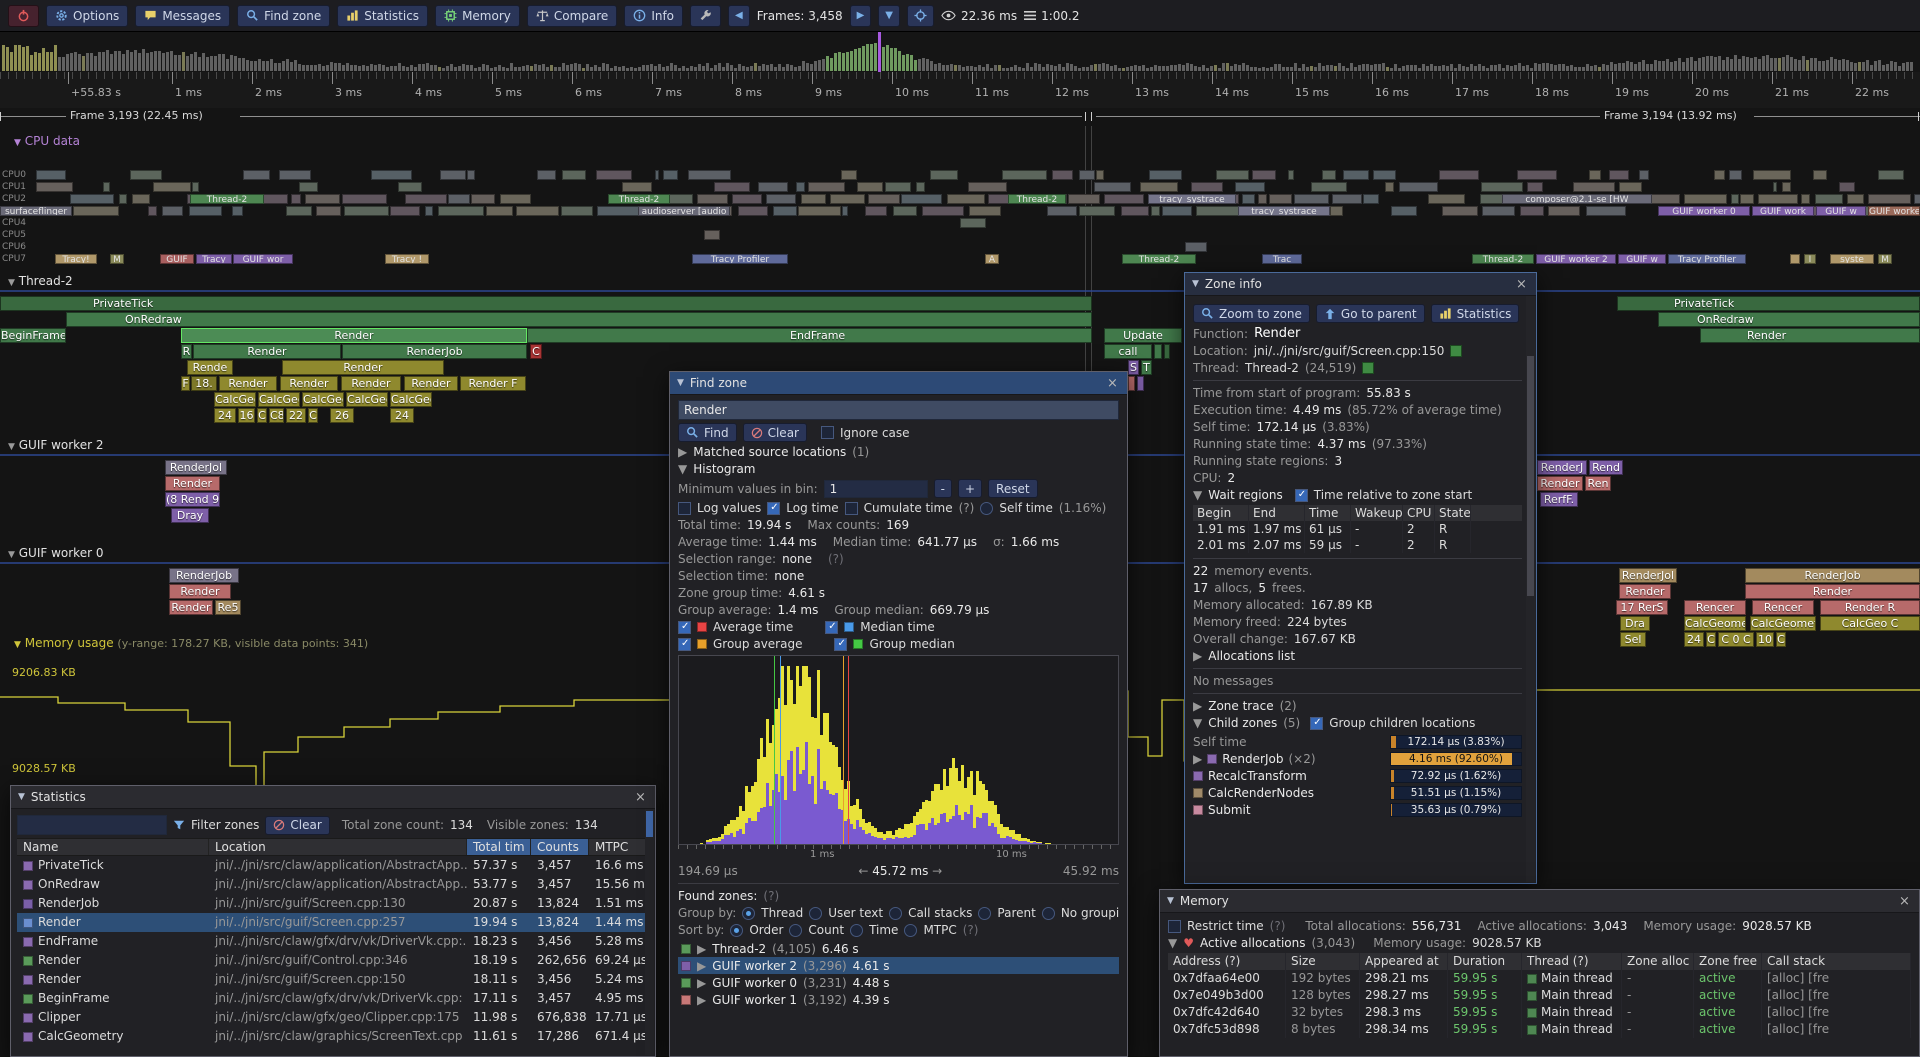 This screenshot has width=1920, height=1057. Describe the element at coordinates (1272, 368) in the screenshot. I see `thread-value: Thread-2` at that location.